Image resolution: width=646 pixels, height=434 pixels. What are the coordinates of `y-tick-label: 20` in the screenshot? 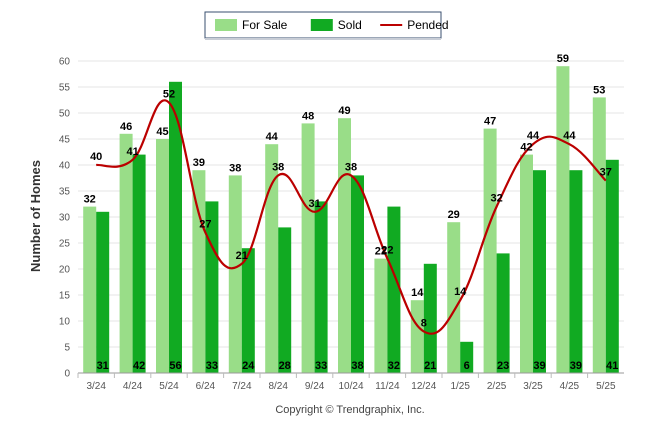 It's located at (65, 270).